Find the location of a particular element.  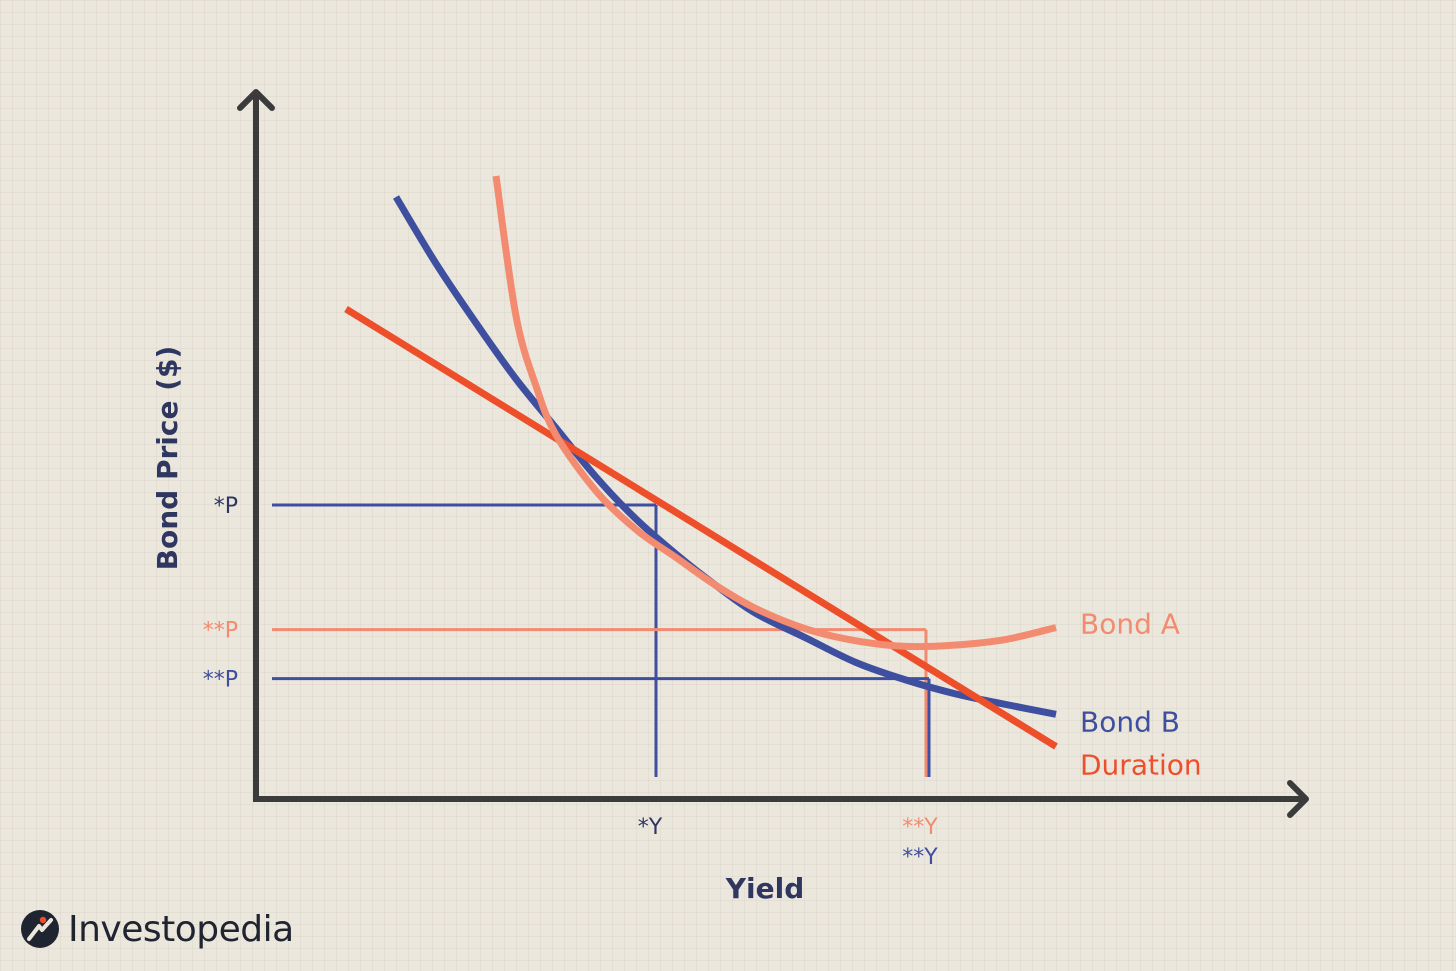

x-axis-title: Yield is located at coordinates (765, 888).